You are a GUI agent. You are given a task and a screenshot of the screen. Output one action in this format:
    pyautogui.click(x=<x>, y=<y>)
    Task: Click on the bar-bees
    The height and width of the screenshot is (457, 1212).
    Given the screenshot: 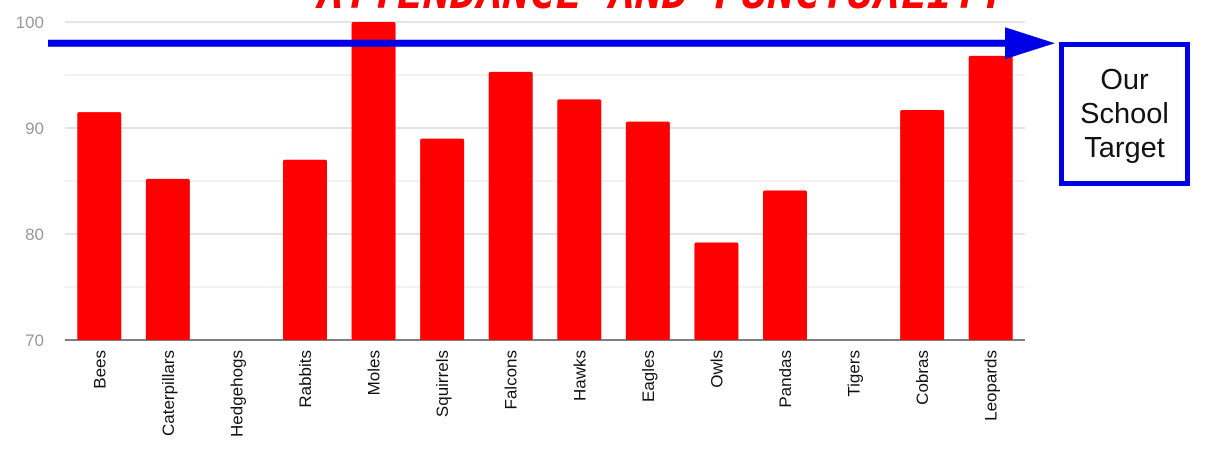 What is the action you would take?
    pyautogui.click(x=99, y=226)
    